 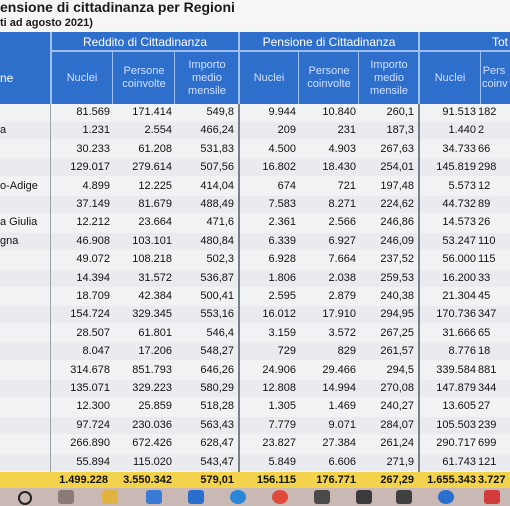 I want to click on table-cell: 339.584, so click(x=456, y=369).